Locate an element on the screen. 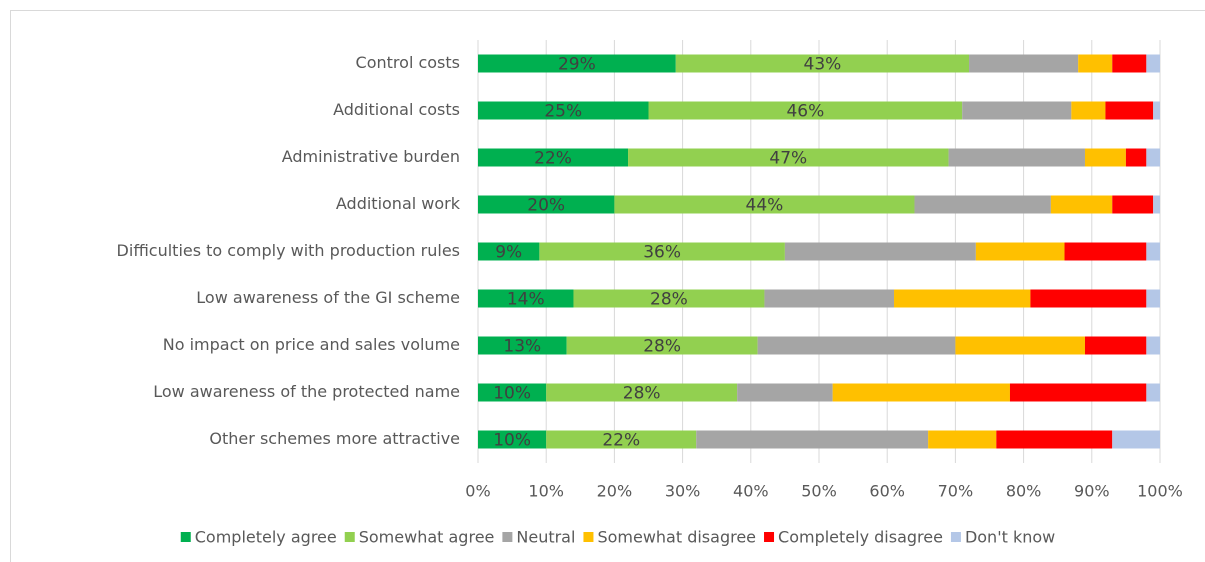  y-tick-label: Other schemes more attractive is located at coordinates (334, 438).